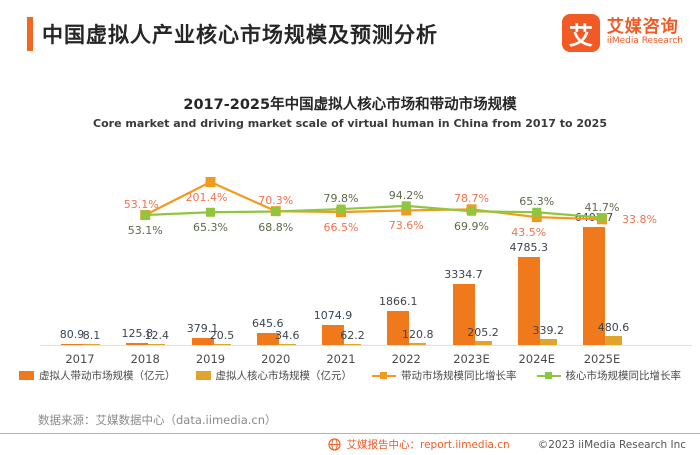 This screenshot has width=700, height=455. What do you see at coordinates (471, 227) in the screenshot?
I see `growth-label-core: 69.9%` at bounding box center [471, 227].